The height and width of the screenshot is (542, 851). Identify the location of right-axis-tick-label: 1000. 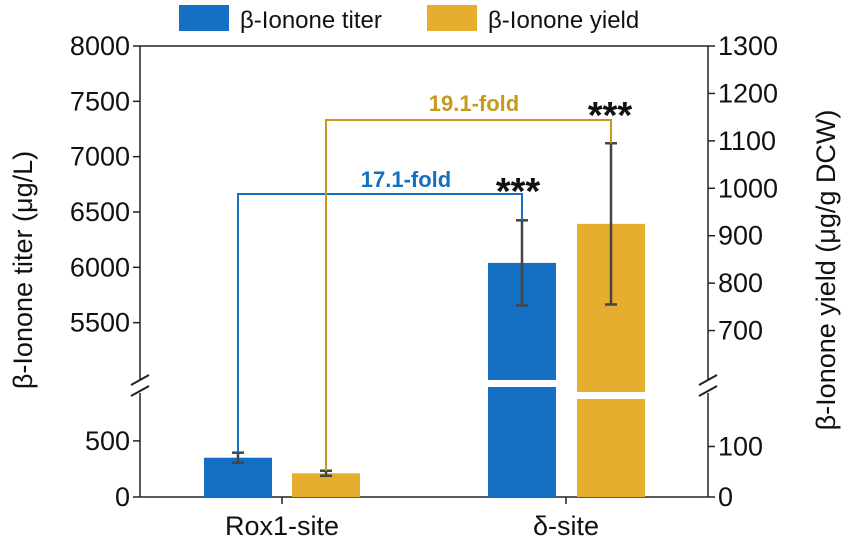
(748, 188).